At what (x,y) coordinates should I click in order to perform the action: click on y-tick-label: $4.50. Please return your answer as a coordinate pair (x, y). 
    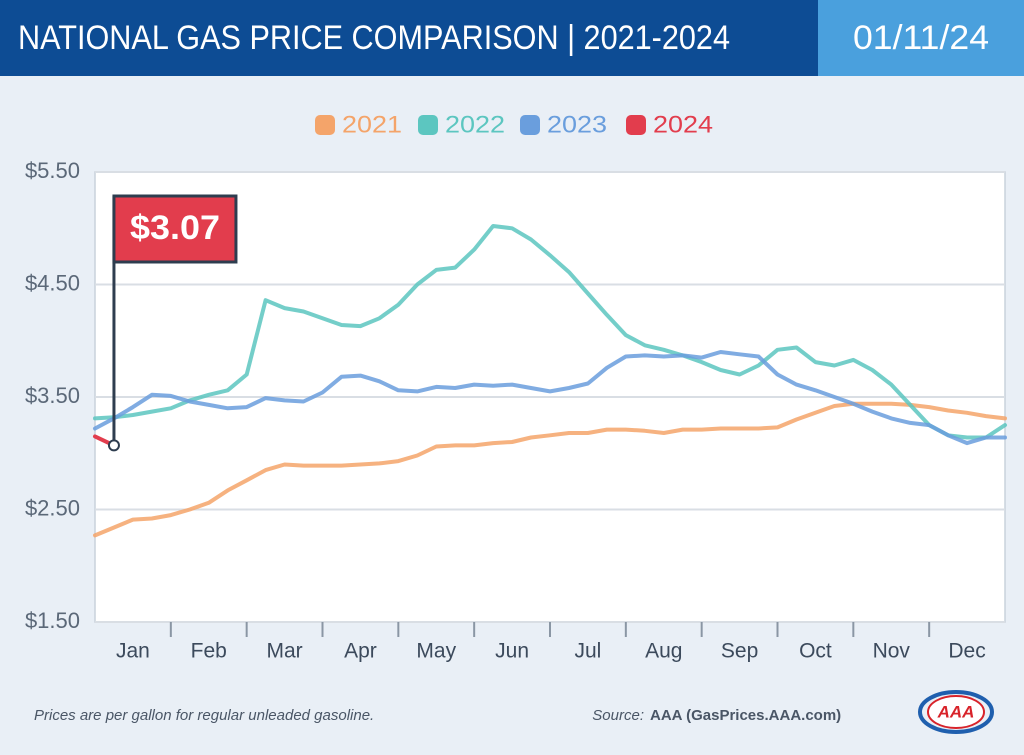
    Looking at the image, I should click on (52, 282).